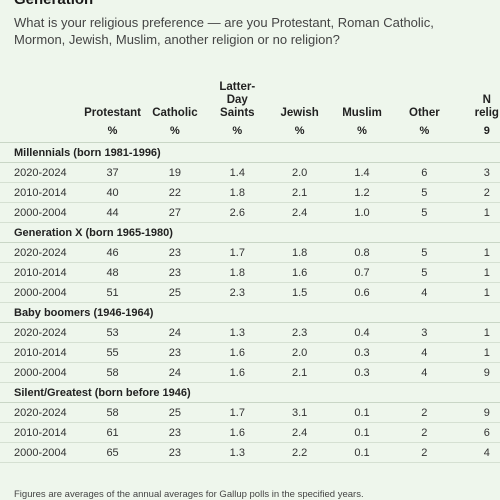 Image resolution: width=500 pixels, height=500 pixels. I want to click on column-header-line: Day, so click(237, 100).